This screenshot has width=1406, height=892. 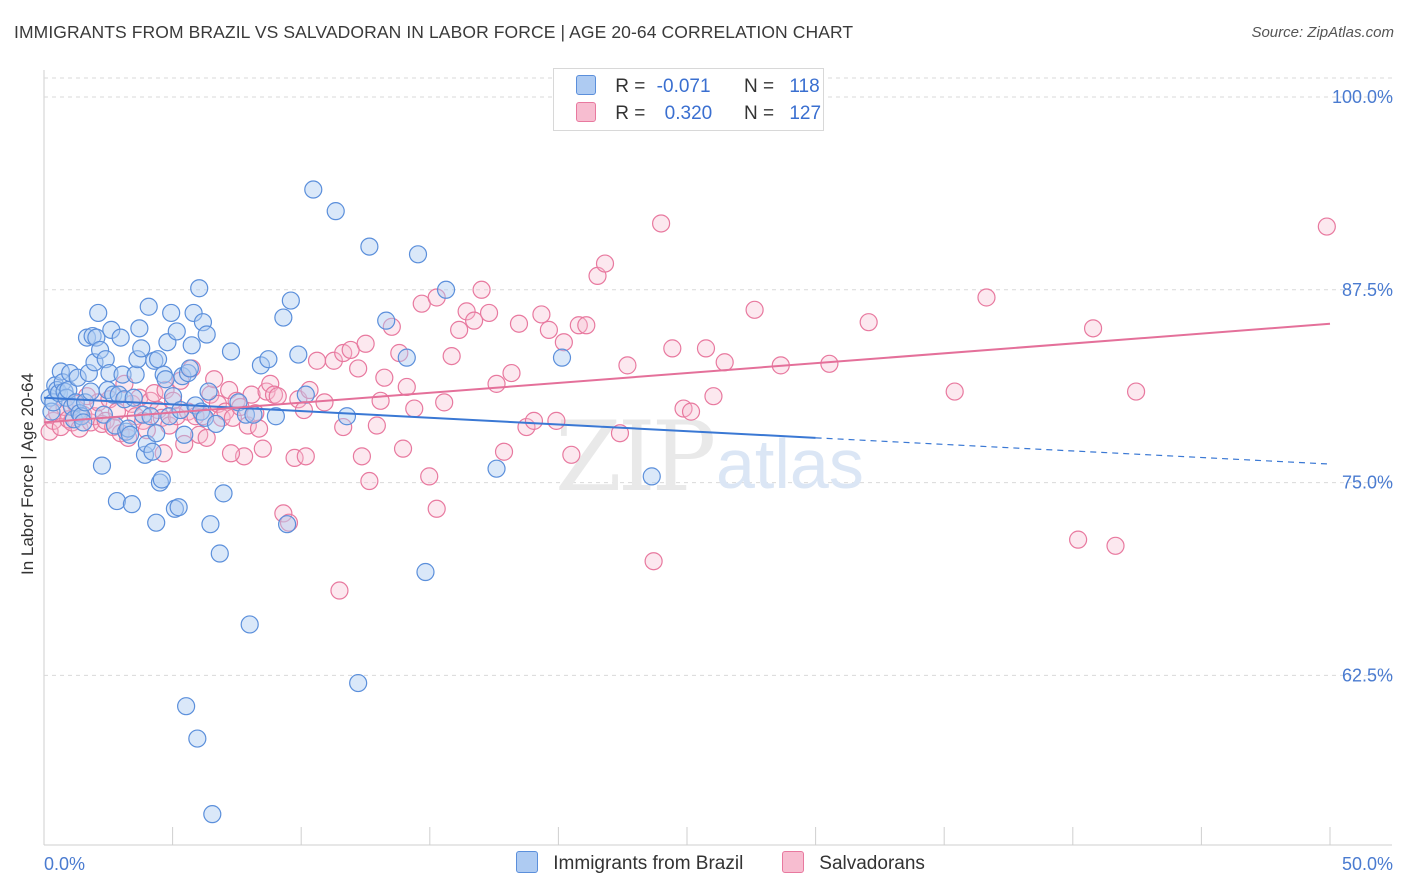 I want to click on brazil-trend-extension, so click(x=1073, y=451).